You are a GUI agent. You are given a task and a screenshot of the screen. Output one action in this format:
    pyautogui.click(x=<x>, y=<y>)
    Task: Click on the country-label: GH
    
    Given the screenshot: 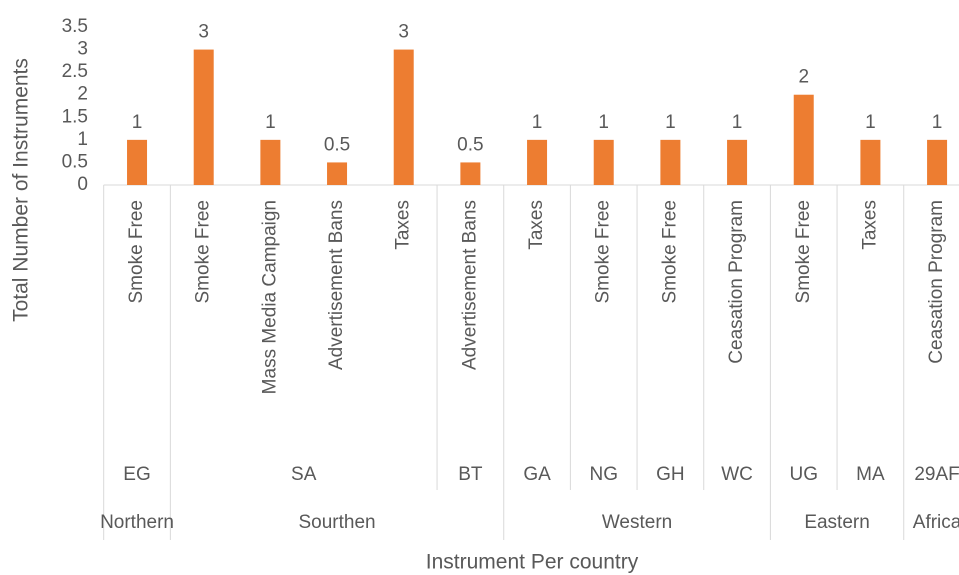 What is the action you would take?
    pyautogui.click(x=670, y=474)
    